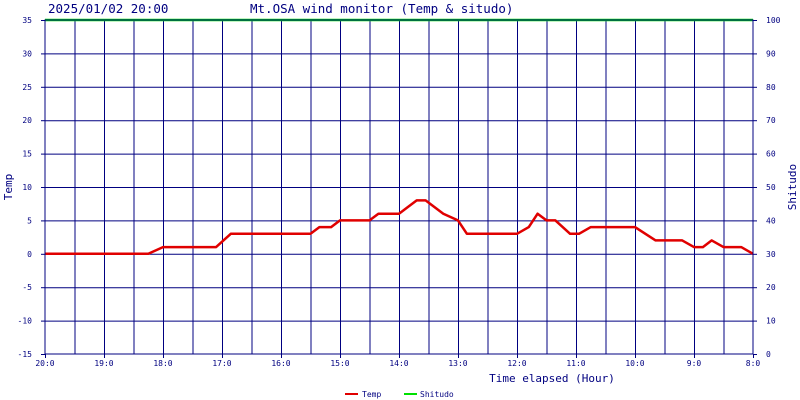 This screenshot has height=400, width=800. Describe the element at coordinates (771, 187) in the screenshot. I see `y-tick-label-right: 50` at that location.